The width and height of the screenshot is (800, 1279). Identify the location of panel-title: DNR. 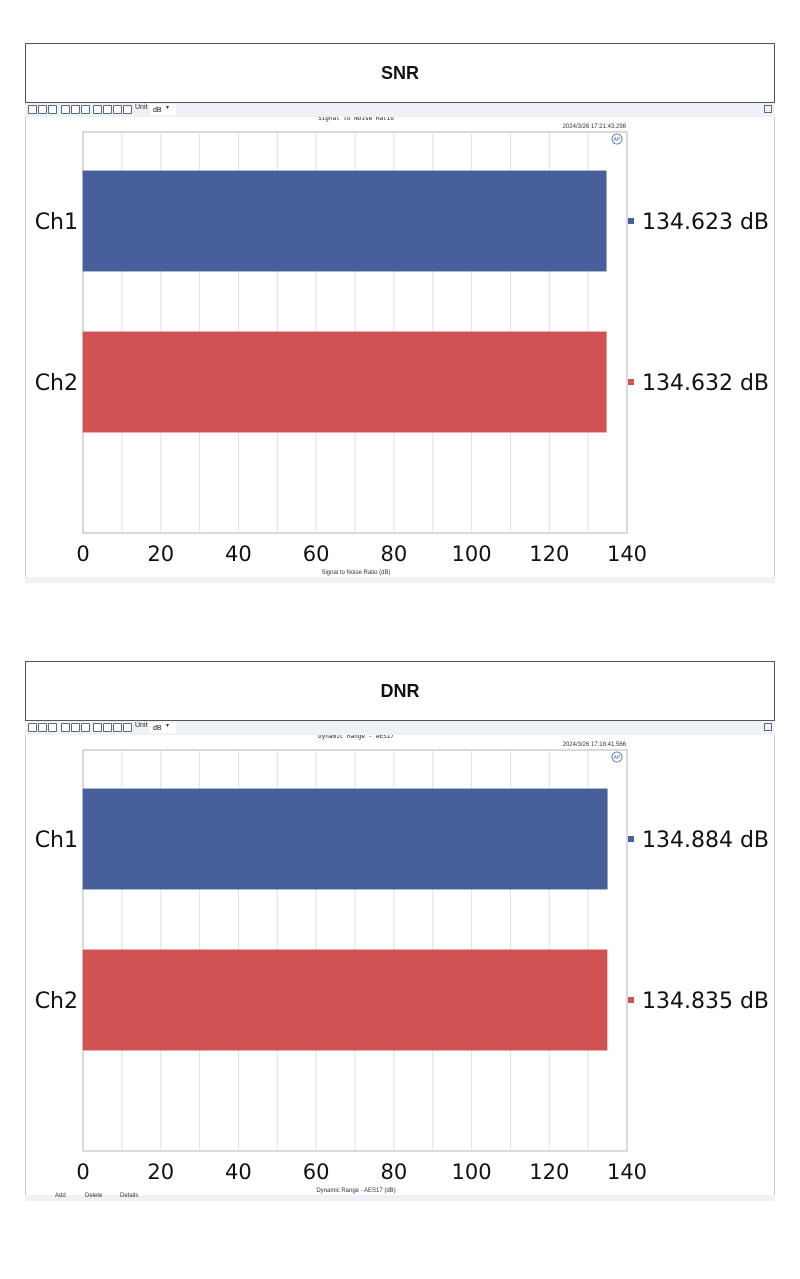
(400, 691).